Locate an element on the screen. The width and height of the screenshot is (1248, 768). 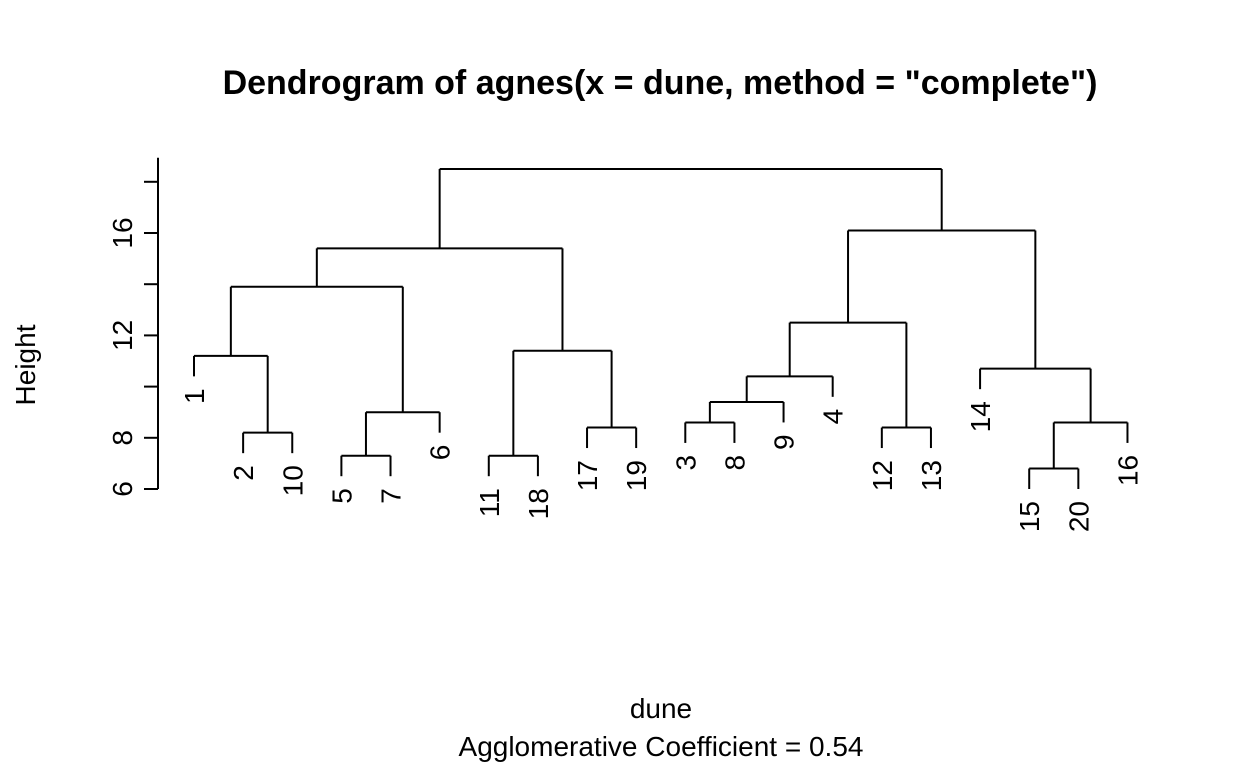
leaf-label-14: 14 is located at coordinates (980, 416).